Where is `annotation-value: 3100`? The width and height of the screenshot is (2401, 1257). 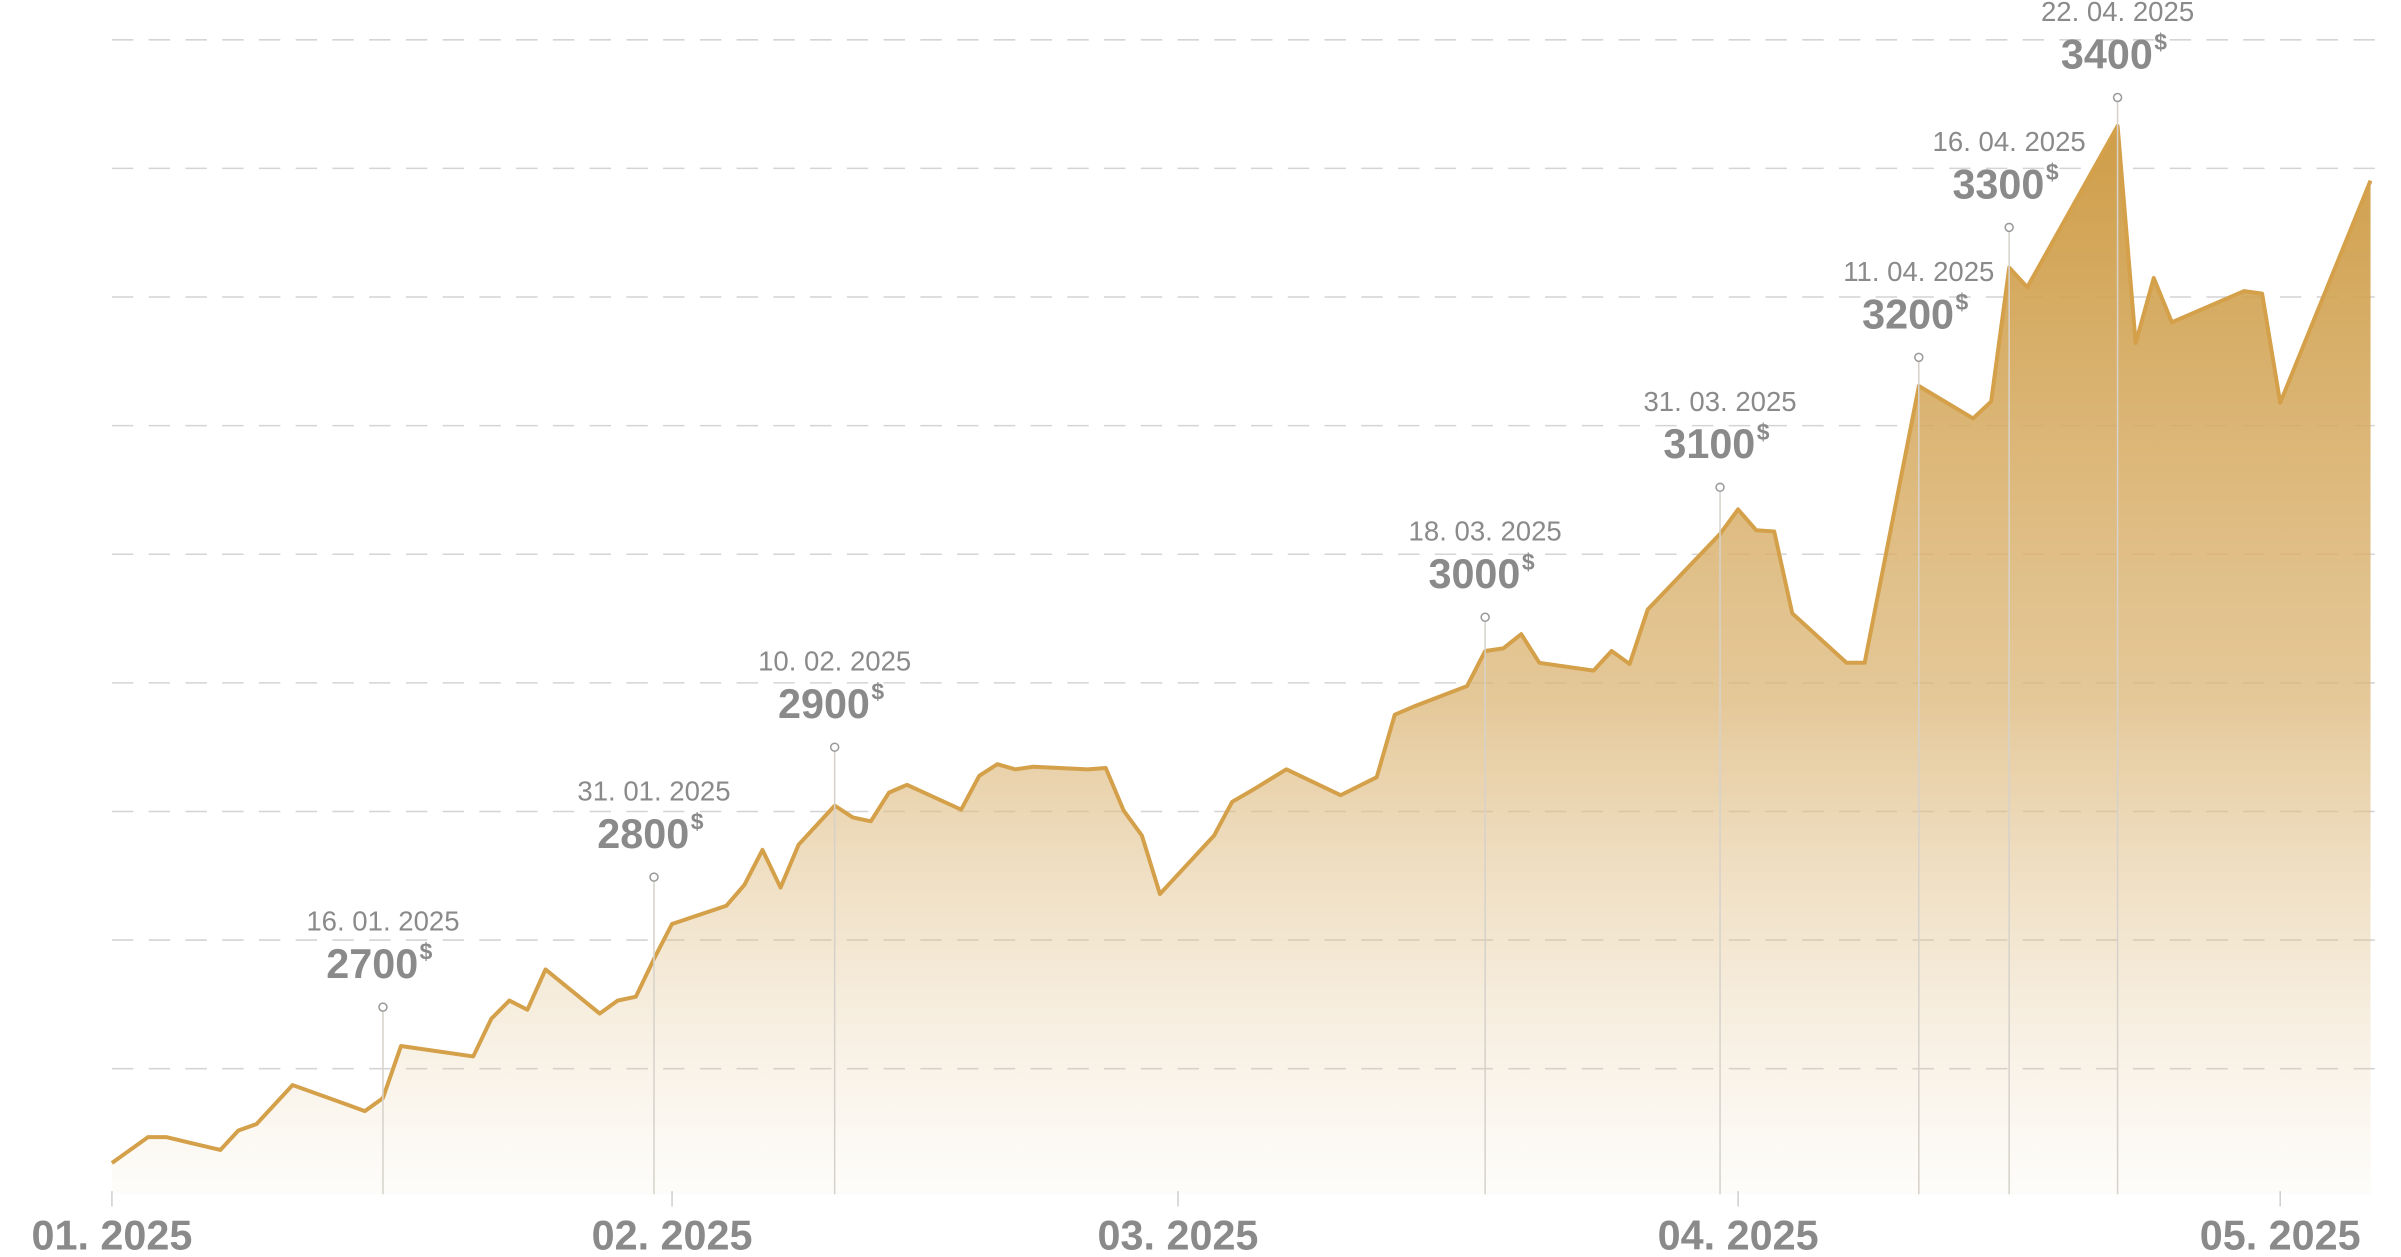 annotation-value: 3100 is located at coordinates (1709, 444).